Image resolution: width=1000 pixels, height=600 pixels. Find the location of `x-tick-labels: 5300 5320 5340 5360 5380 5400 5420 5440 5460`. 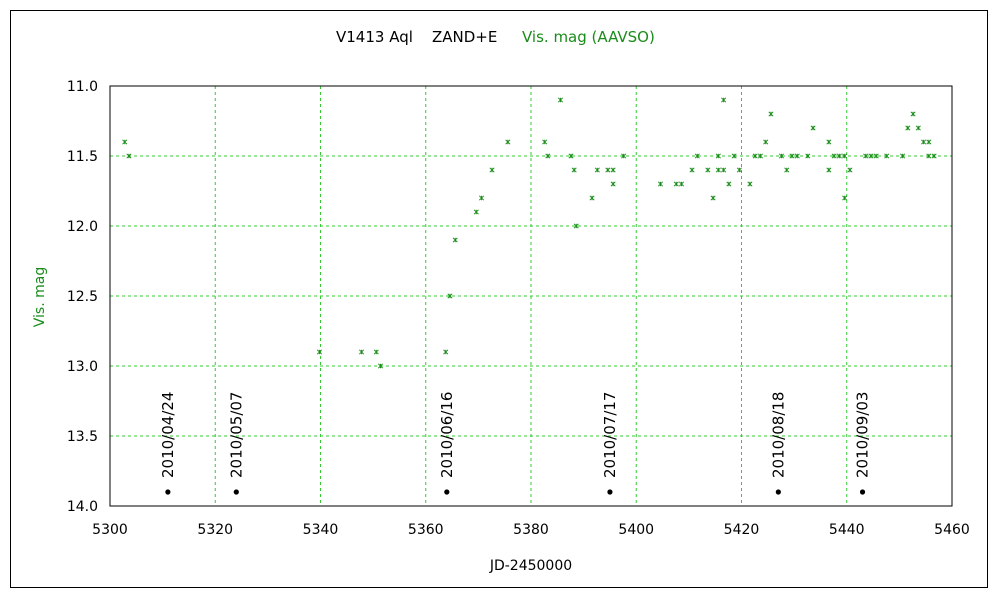

x-tick-labels: 5300 5320 5340 5360 5380 5400 5420 5440 5460 is located at coordinates (531, 530).